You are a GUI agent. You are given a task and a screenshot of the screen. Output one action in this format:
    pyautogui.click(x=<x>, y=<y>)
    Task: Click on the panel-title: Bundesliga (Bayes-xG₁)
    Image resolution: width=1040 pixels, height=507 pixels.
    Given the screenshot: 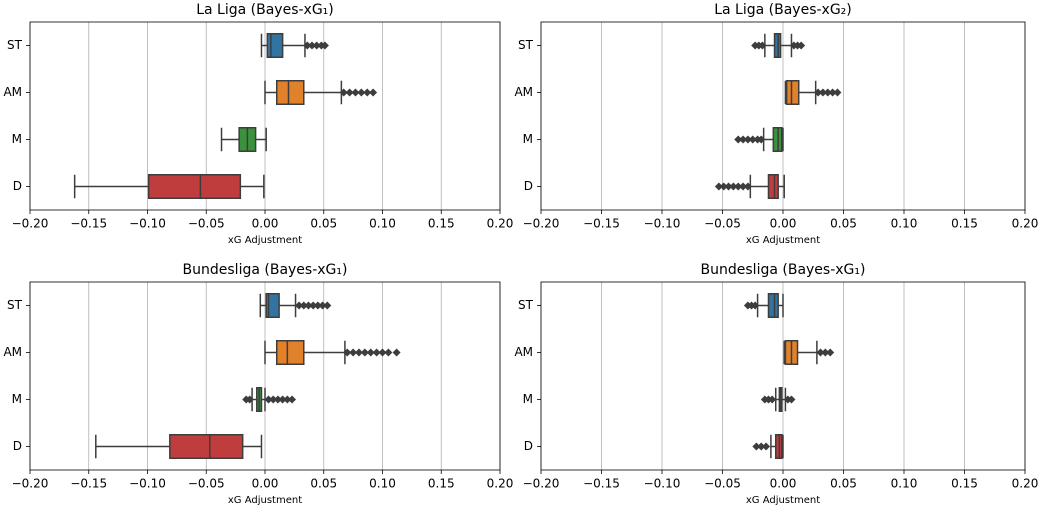 What is the action you would take?
    pyautogui.click(x=265, y=270)
    